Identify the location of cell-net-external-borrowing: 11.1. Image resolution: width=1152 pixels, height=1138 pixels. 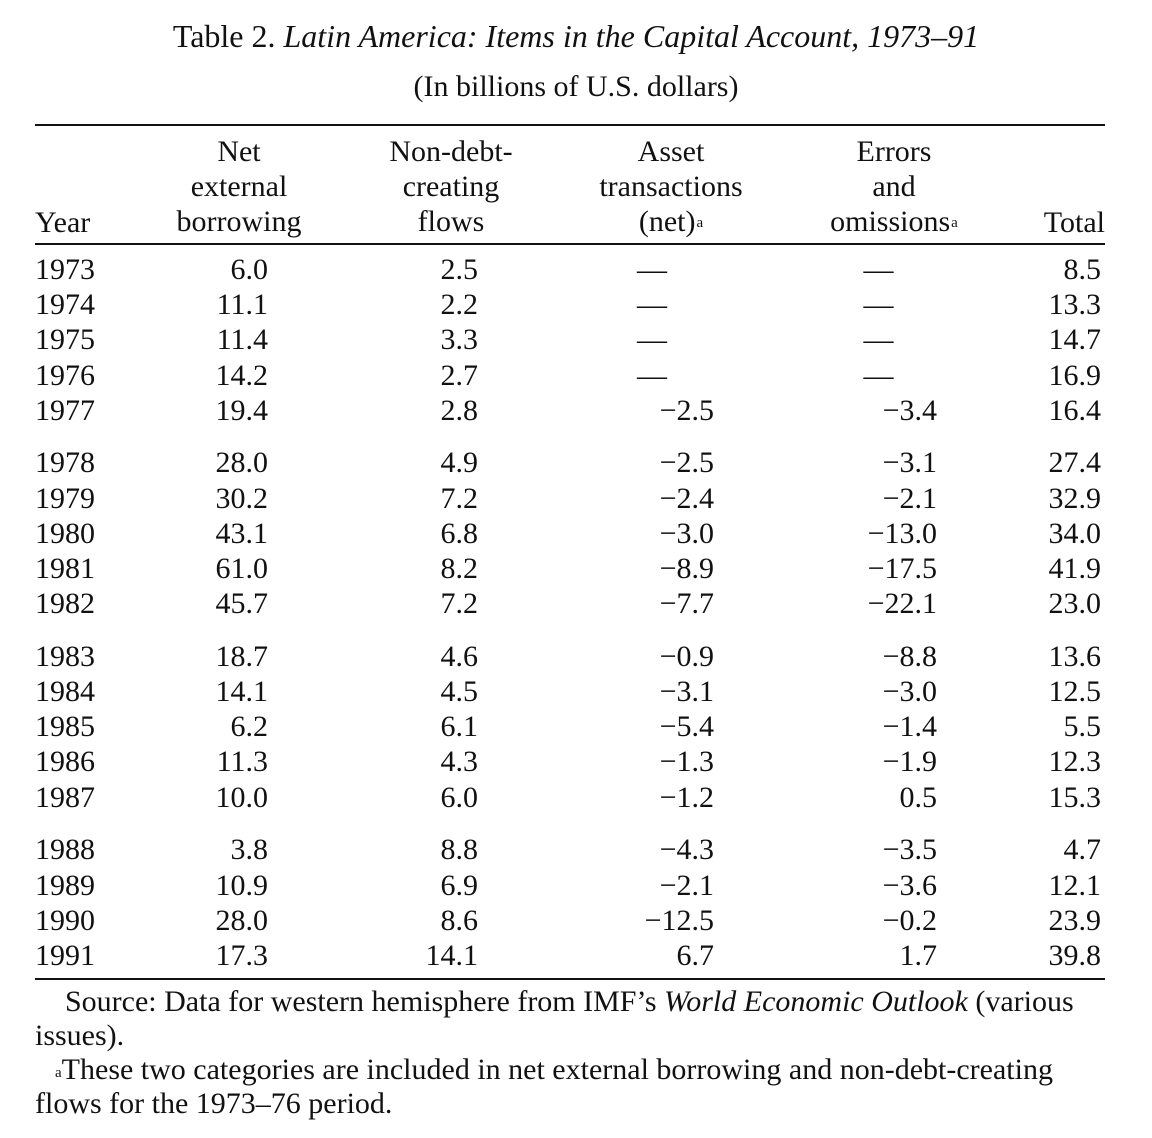
(242, 305).